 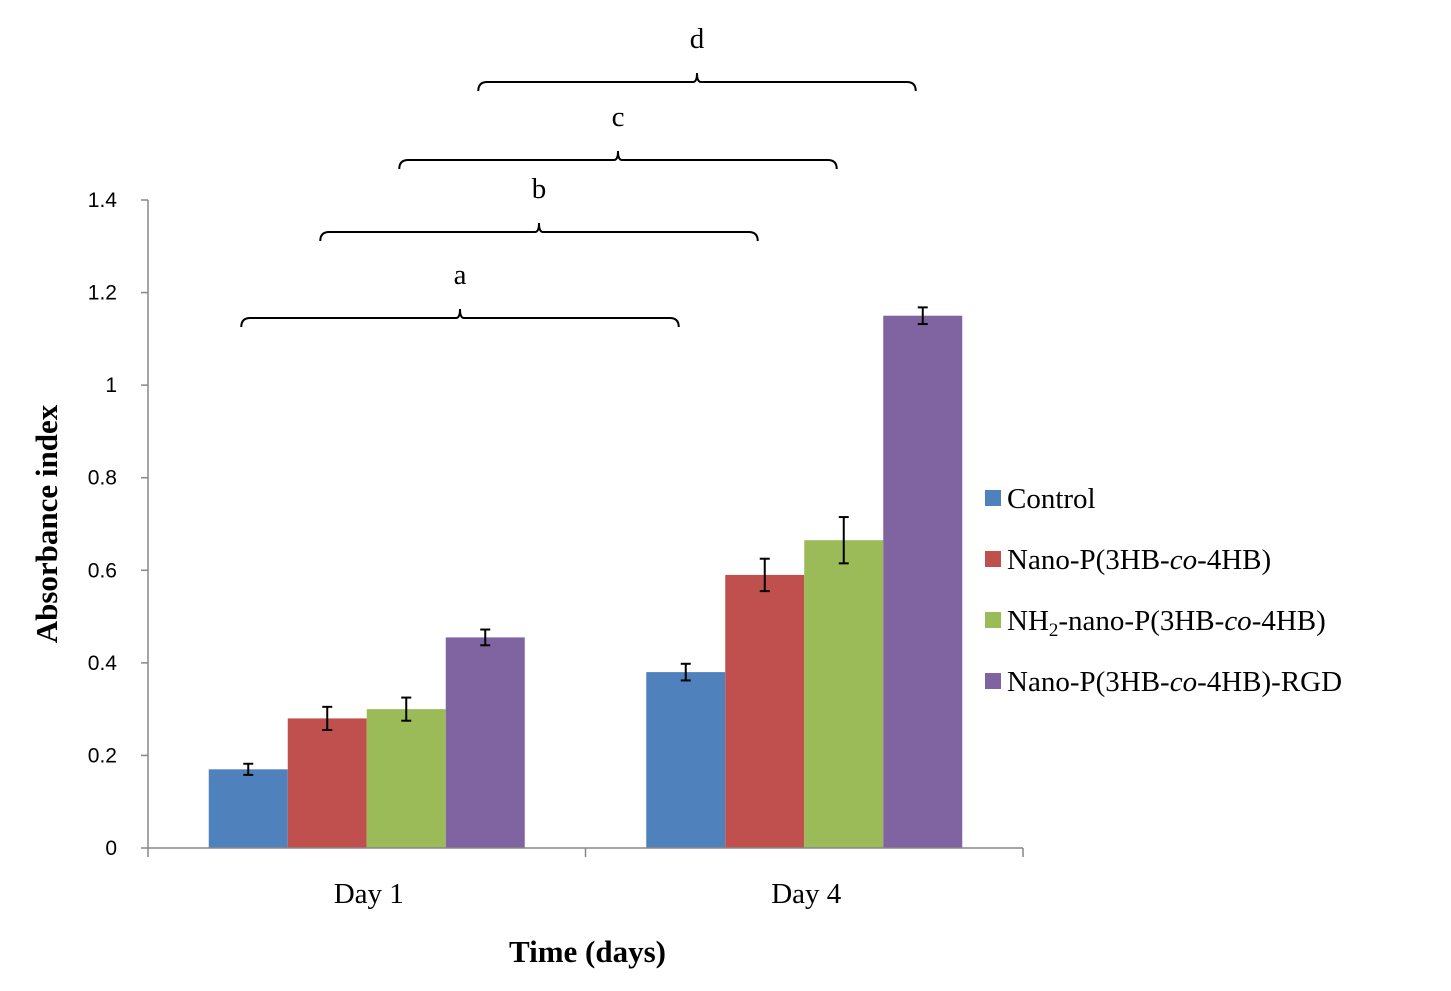 I want to click on y-tick-label: 0.8, so click(x=102, y=478).